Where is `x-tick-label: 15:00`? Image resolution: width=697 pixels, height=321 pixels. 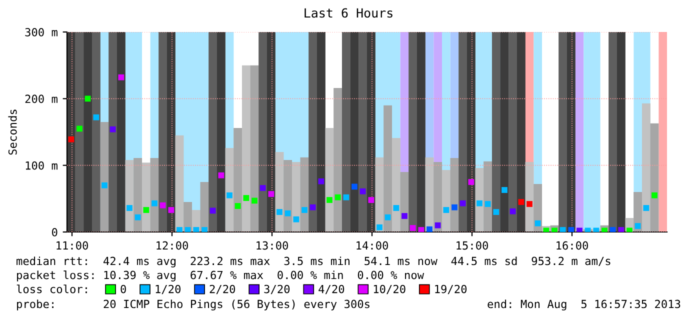 x-tick-label: 15:00 is located at coordinates (472, 245).